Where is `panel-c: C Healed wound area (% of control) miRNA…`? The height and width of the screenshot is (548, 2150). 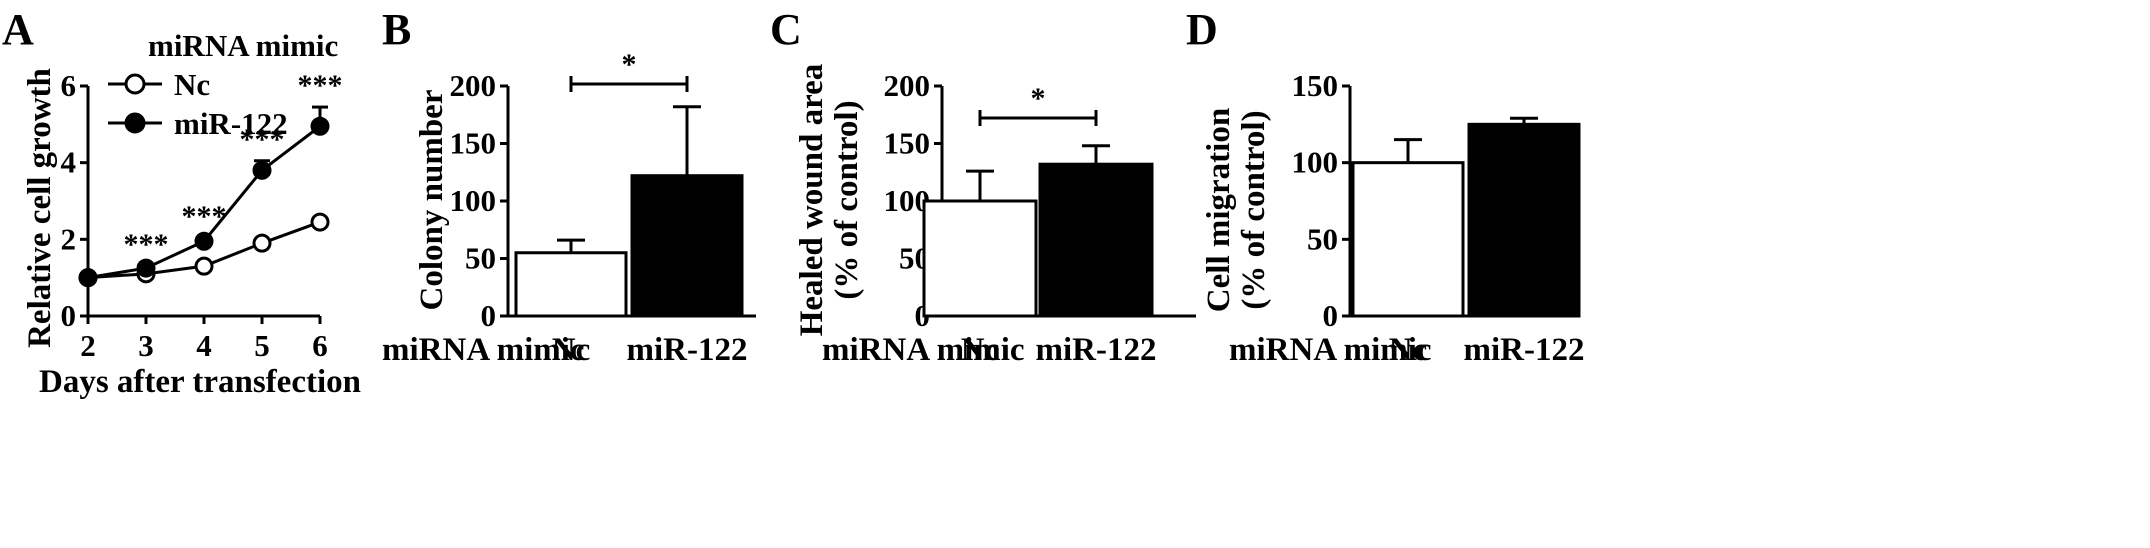
panel-c: C Healed wound area (% of control) miRNA… is located at coordinates (983, 186).